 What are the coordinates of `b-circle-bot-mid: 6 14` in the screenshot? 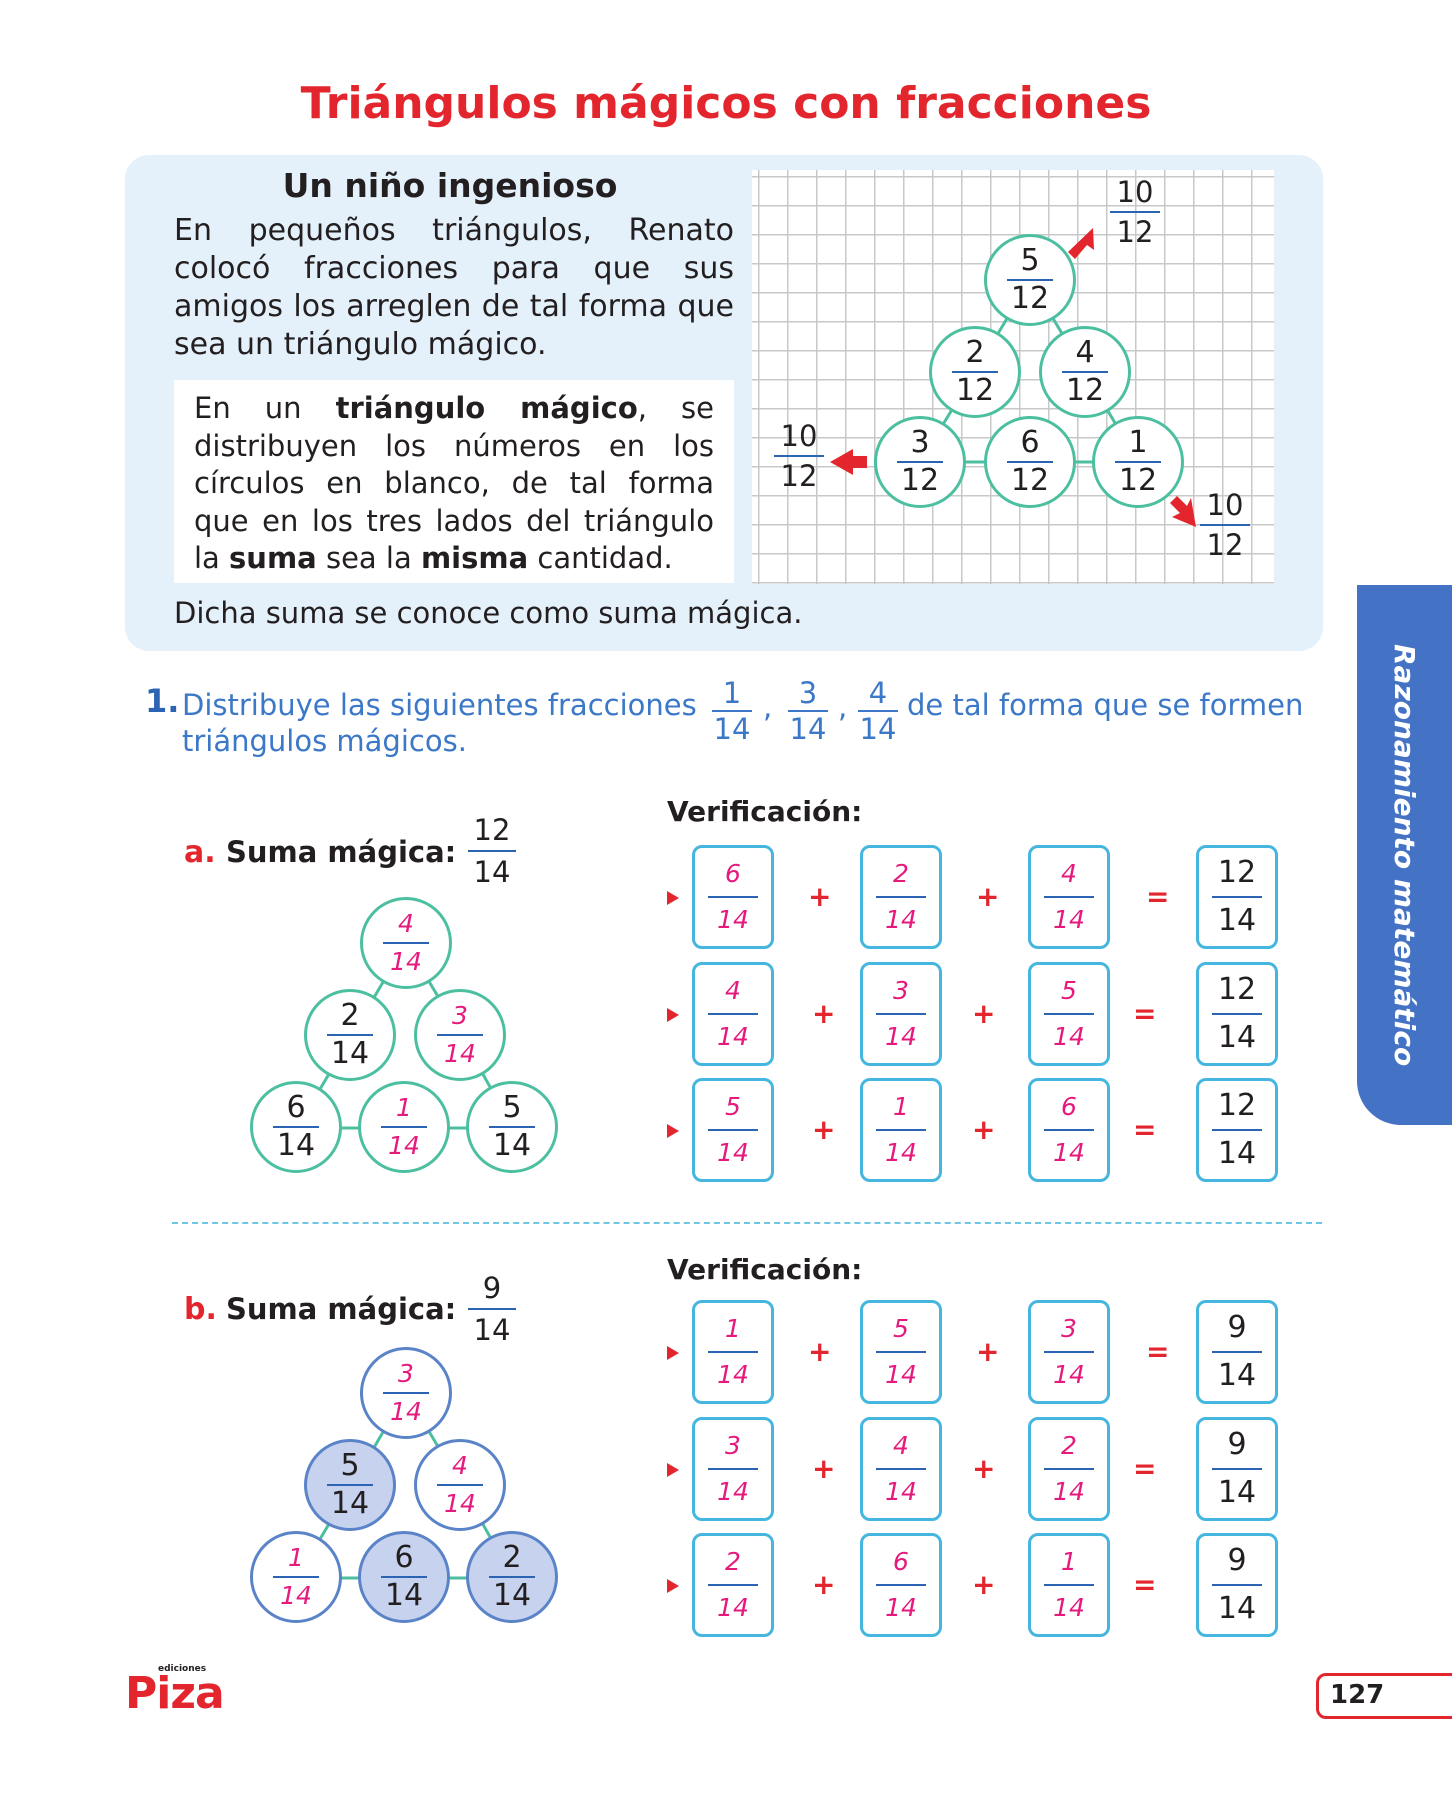 It's located at (404, 1577).